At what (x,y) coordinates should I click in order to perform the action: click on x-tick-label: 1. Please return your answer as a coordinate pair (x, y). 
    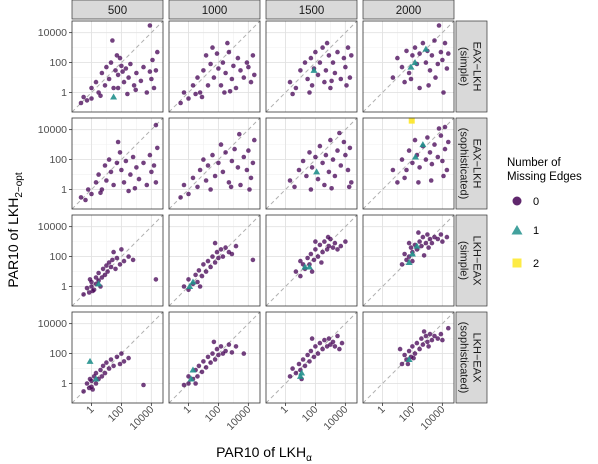
    Looking at the image, I should click on (284, 410).